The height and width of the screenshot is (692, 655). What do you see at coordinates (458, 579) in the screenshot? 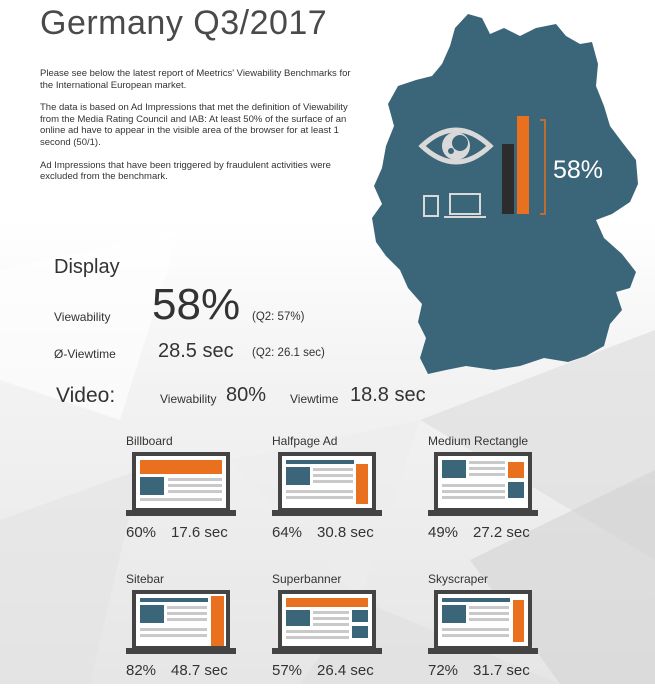
I see `format-name: Skyscraper` at bounding box center [458, 579].